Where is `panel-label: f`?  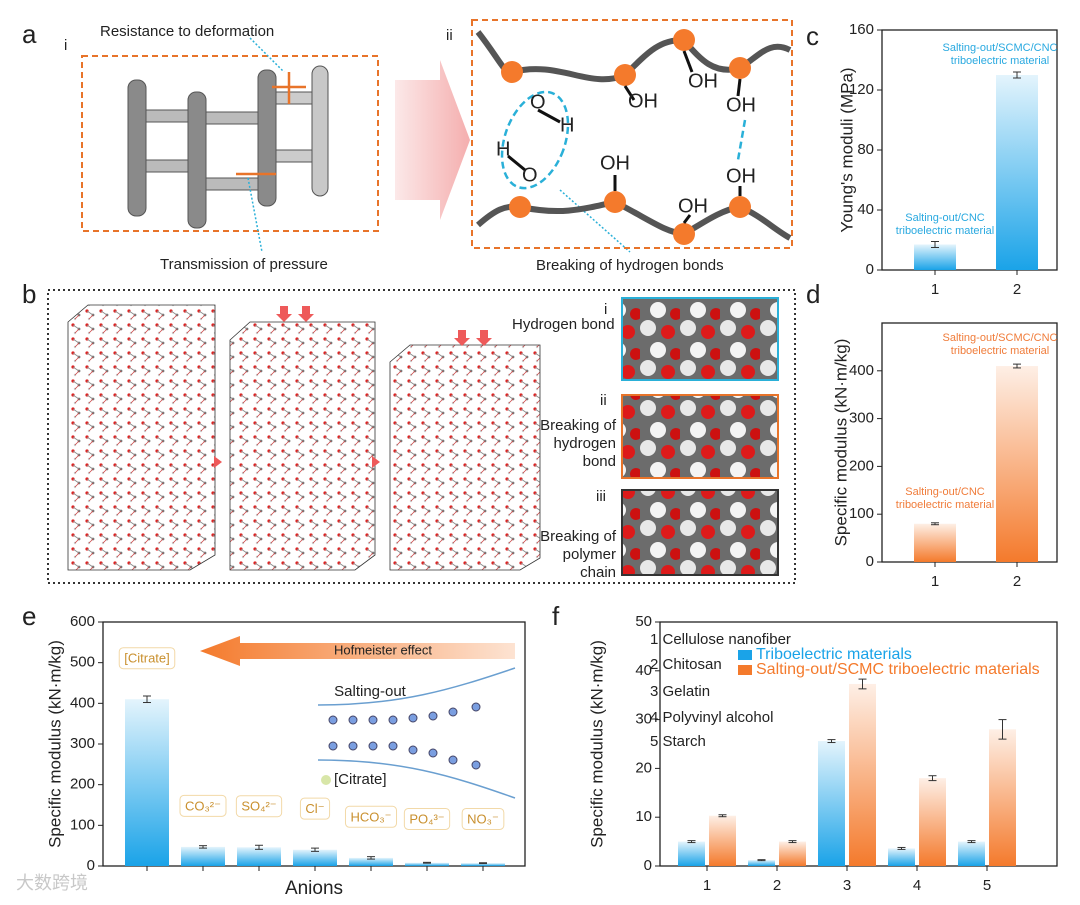
panel-label: f is located at coordinates (556, 616).